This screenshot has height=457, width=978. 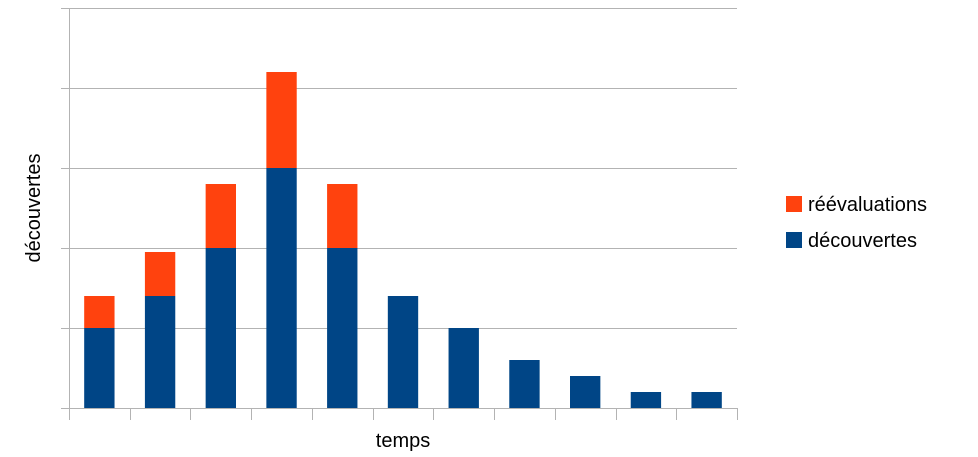 What do you see at coordinates (856, 223) in the screenshot?
I see `legend: réévaluations découvertes` at bounding box center [856, 223].